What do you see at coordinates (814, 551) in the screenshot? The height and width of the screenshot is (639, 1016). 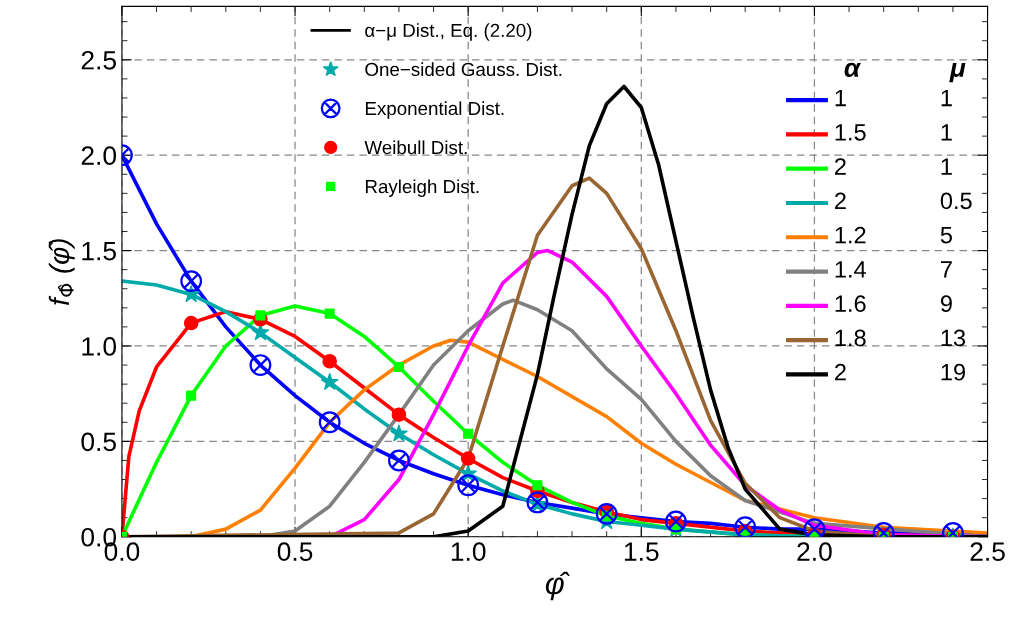 I see `x-tick-label: 2.0` at bounding box center [814, 551].